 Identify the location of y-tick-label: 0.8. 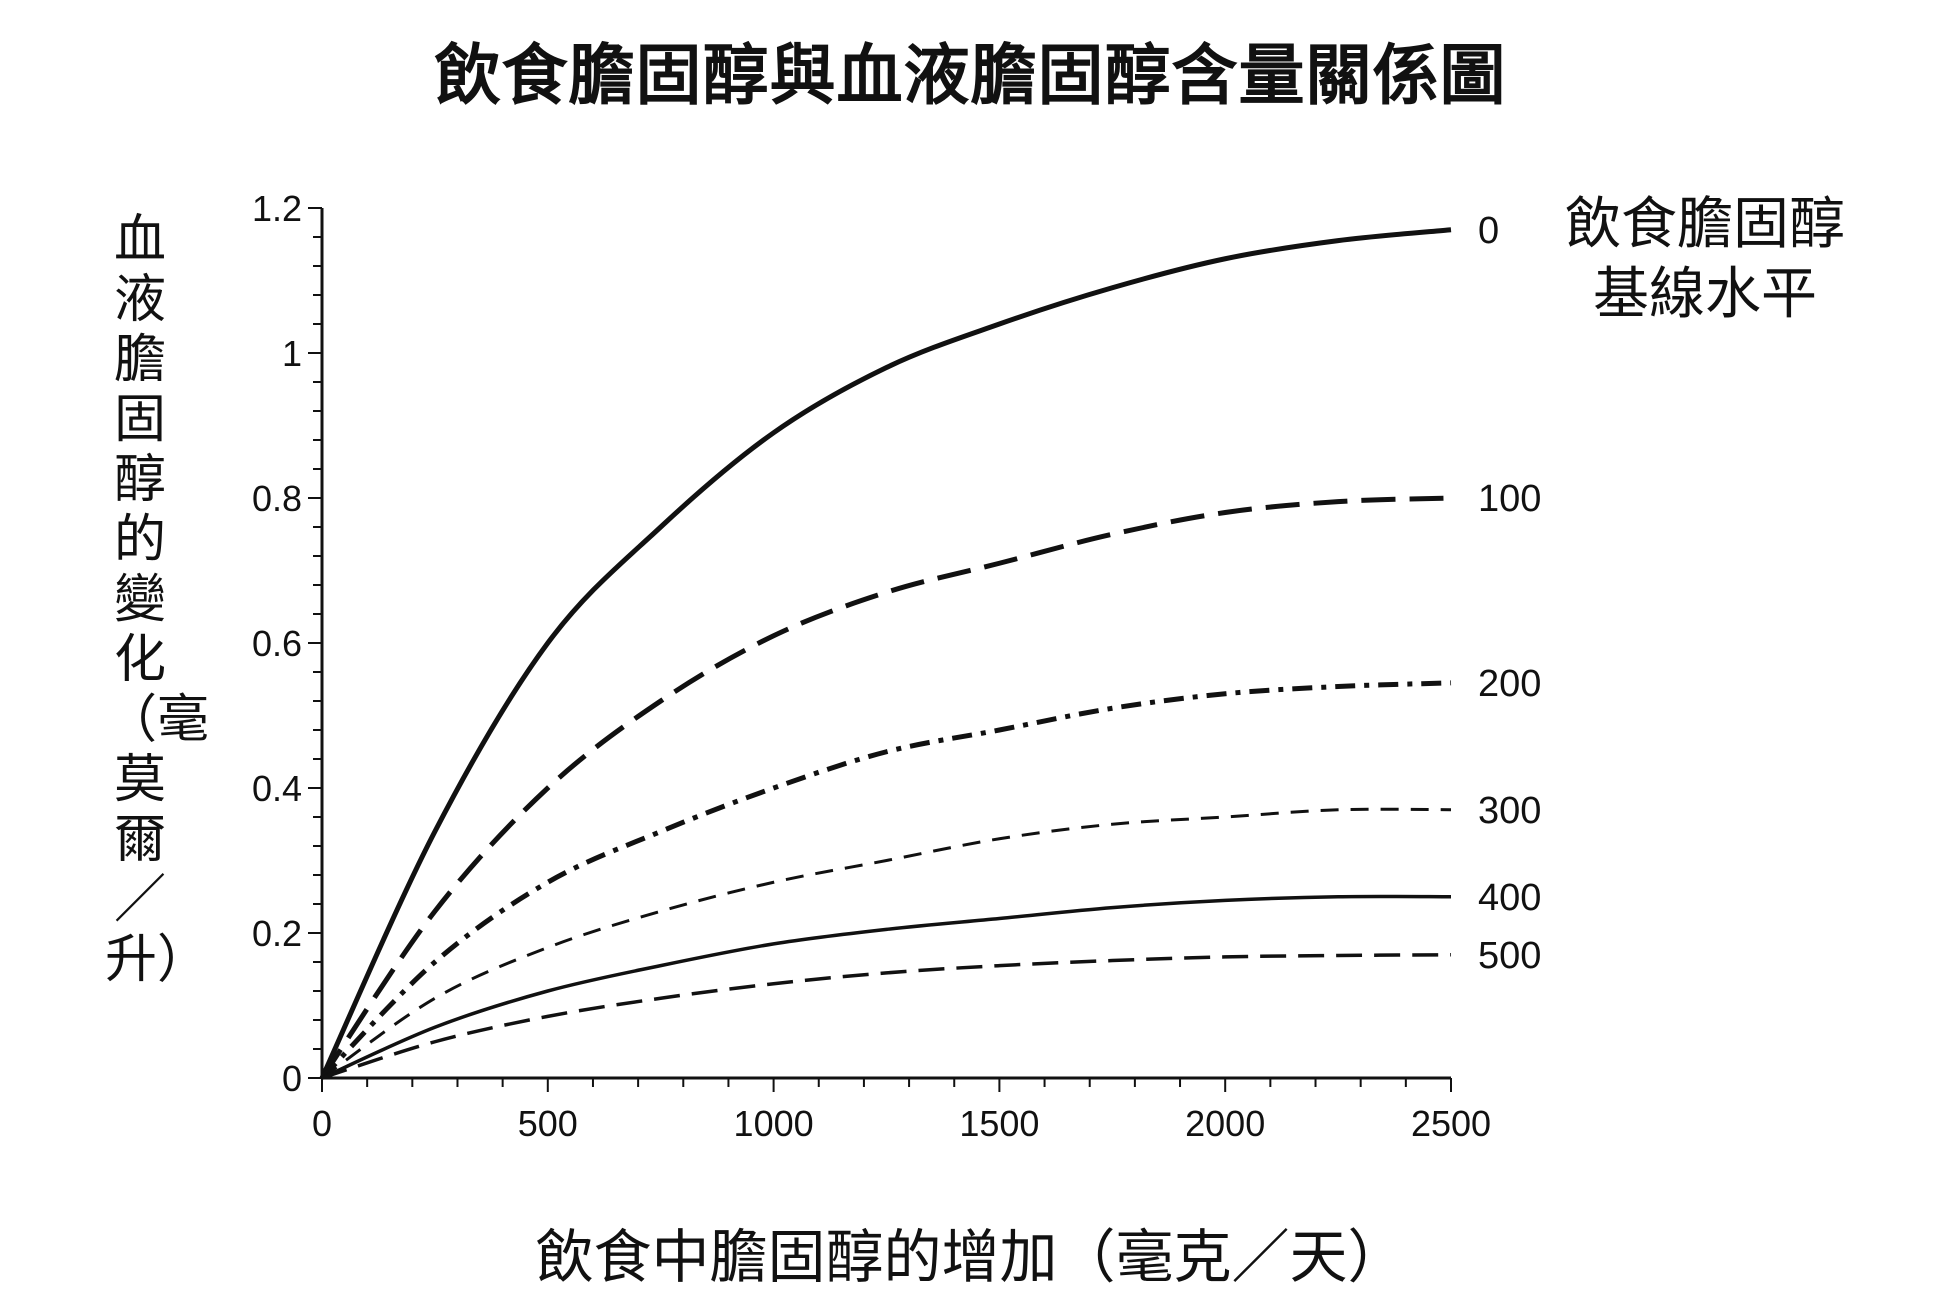
(277, 498).